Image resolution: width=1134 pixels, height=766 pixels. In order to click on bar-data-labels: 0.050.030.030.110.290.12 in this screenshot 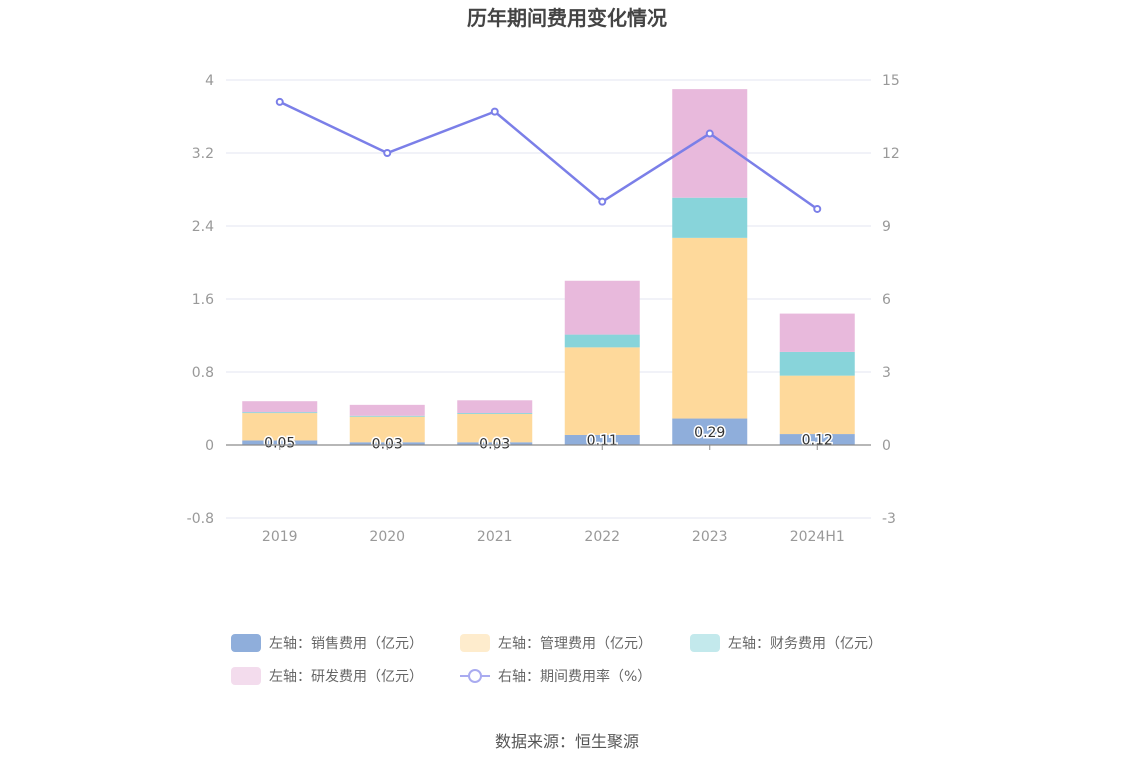, I will do `click(549, 438)`.